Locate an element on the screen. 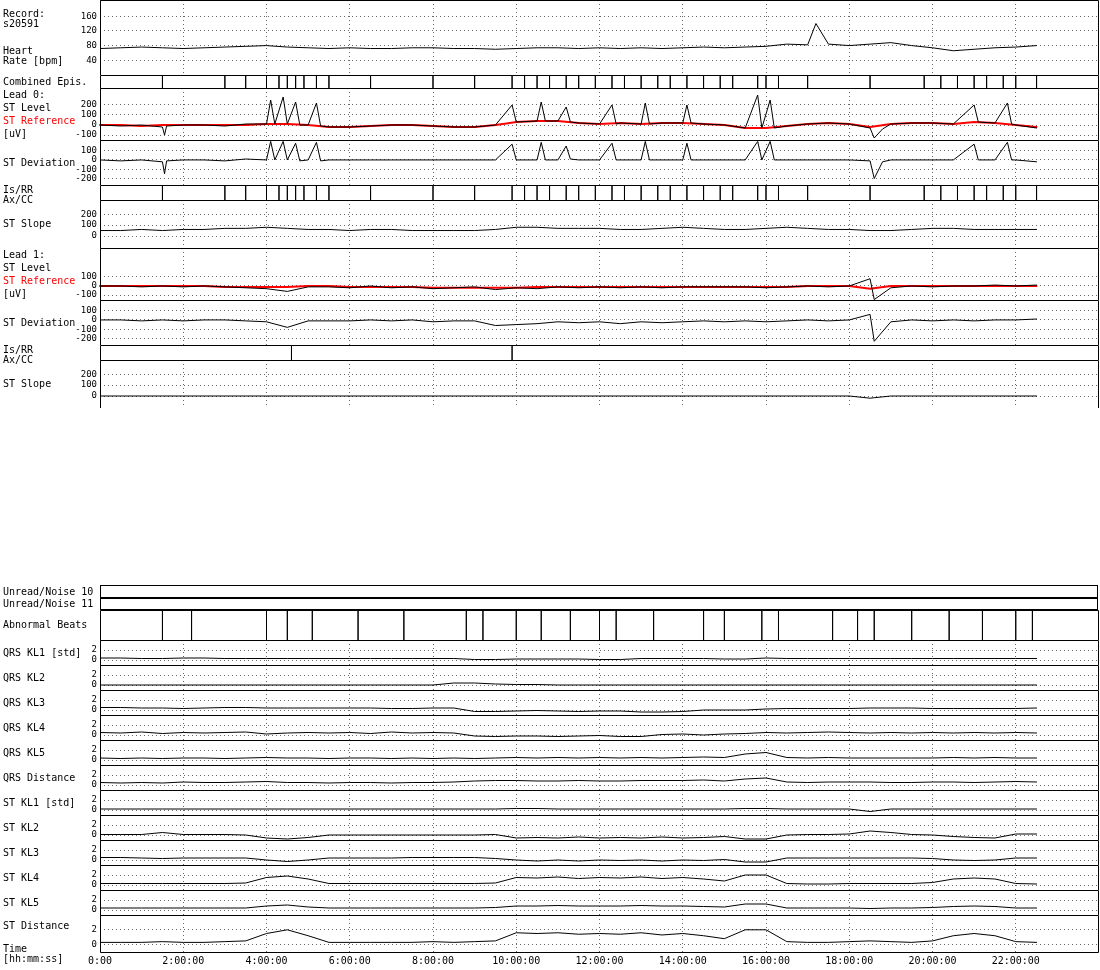  y-axis-title: ST KL3 is located at coordinates (21, 852).